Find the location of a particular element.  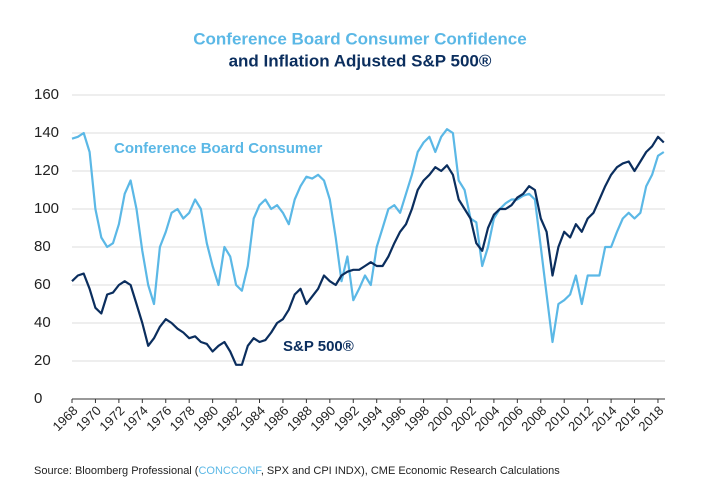

x-tick-label: 1992 is located at coordinates (346, 418).